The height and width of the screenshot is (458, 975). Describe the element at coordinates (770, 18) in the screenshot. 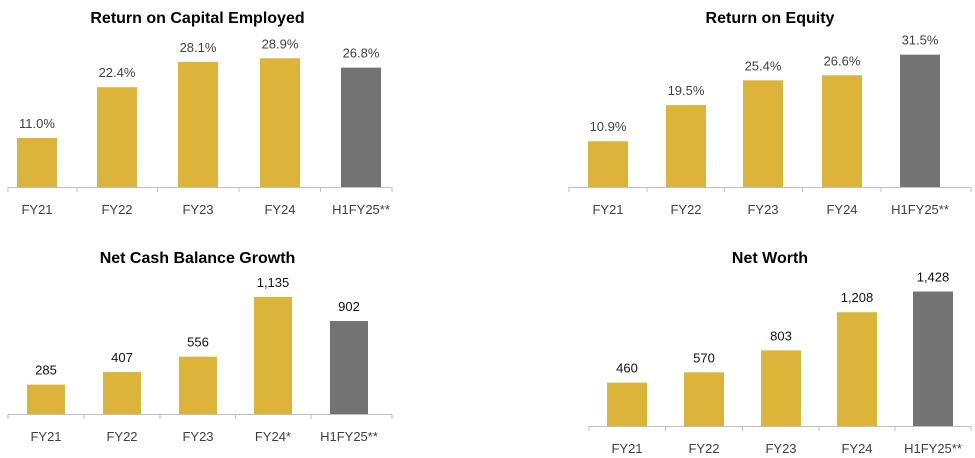

I see `chart-title: Return on Equity` at that location.